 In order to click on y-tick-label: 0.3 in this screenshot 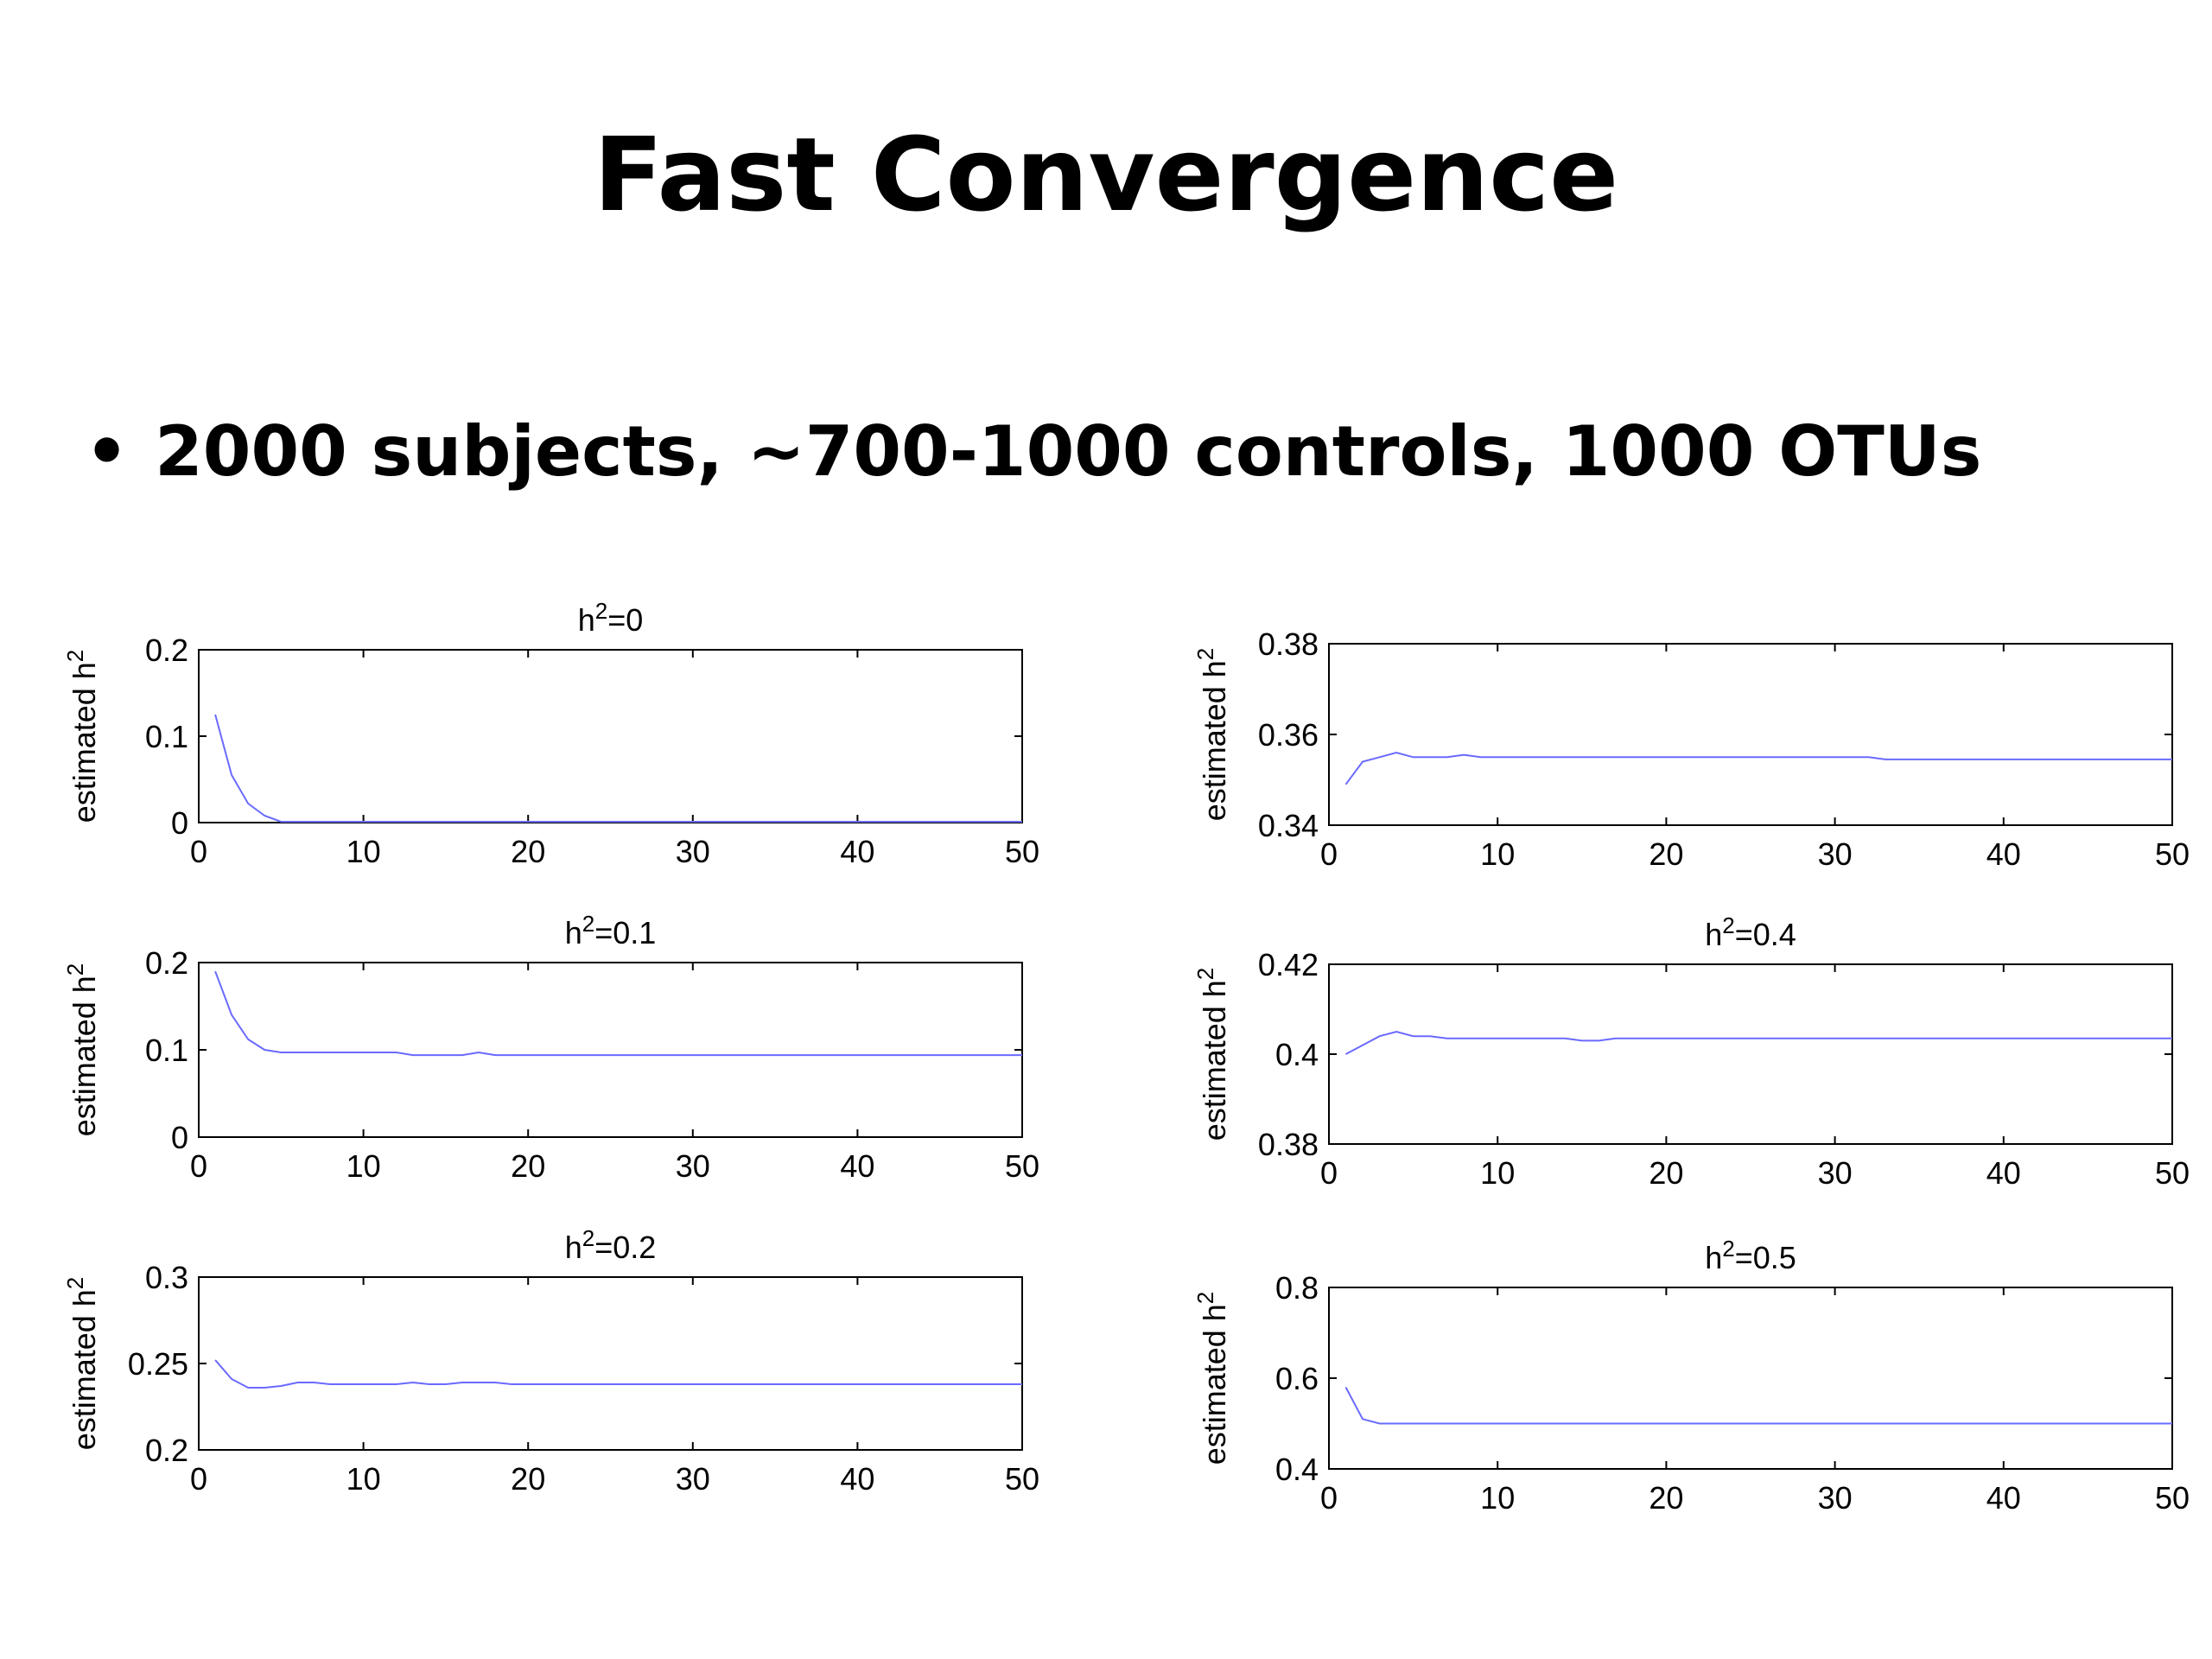, I will do `click(166, 1277)`.